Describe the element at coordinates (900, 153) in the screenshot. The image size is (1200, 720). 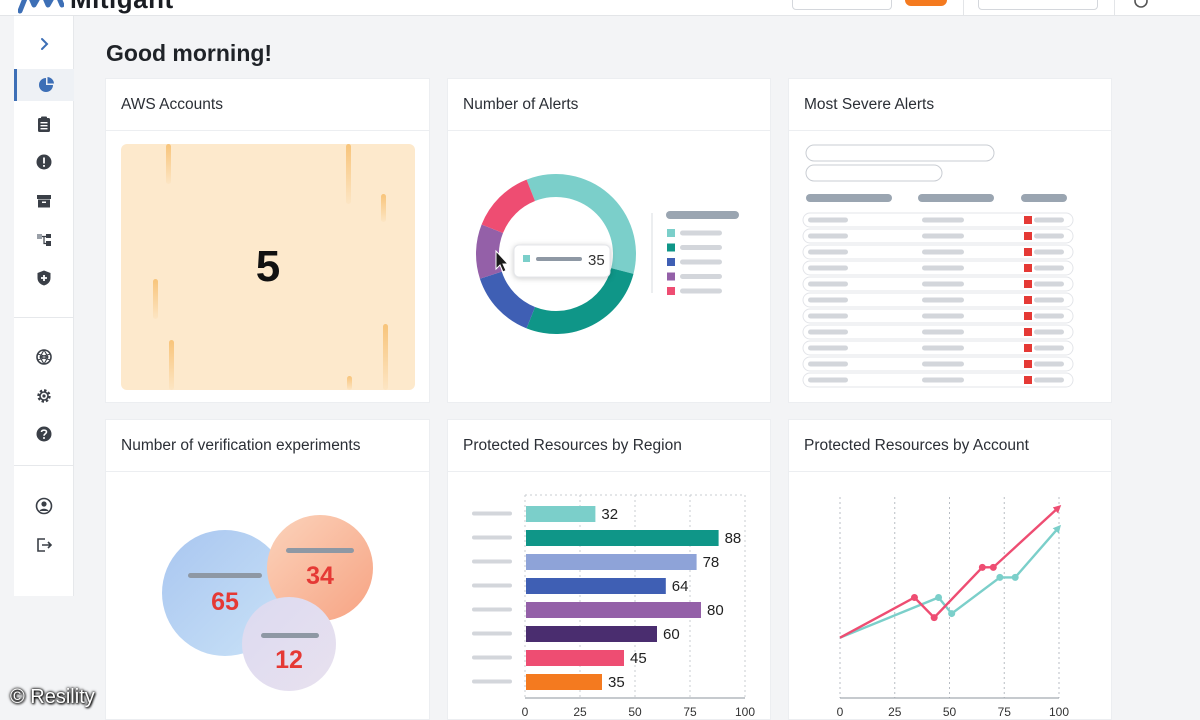
I see `severity-filter-input` at that location.